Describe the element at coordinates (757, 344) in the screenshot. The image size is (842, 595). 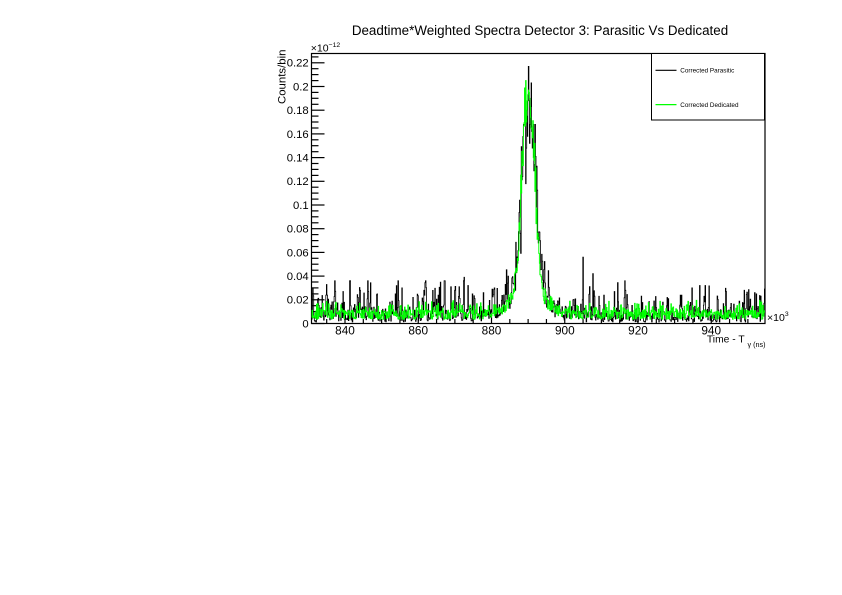
I see `svg-text: γ (ns)` at that location.